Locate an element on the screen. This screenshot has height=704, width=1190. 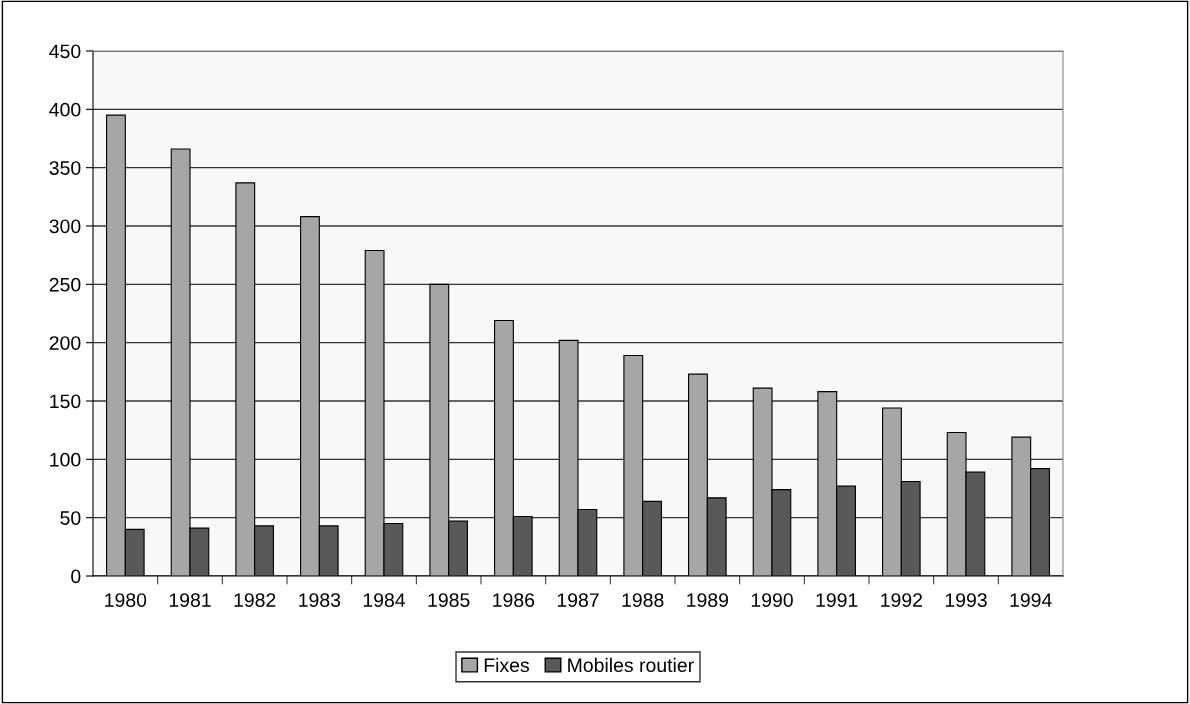
y-tick-label: 150 is located at coordinates (65, 401).